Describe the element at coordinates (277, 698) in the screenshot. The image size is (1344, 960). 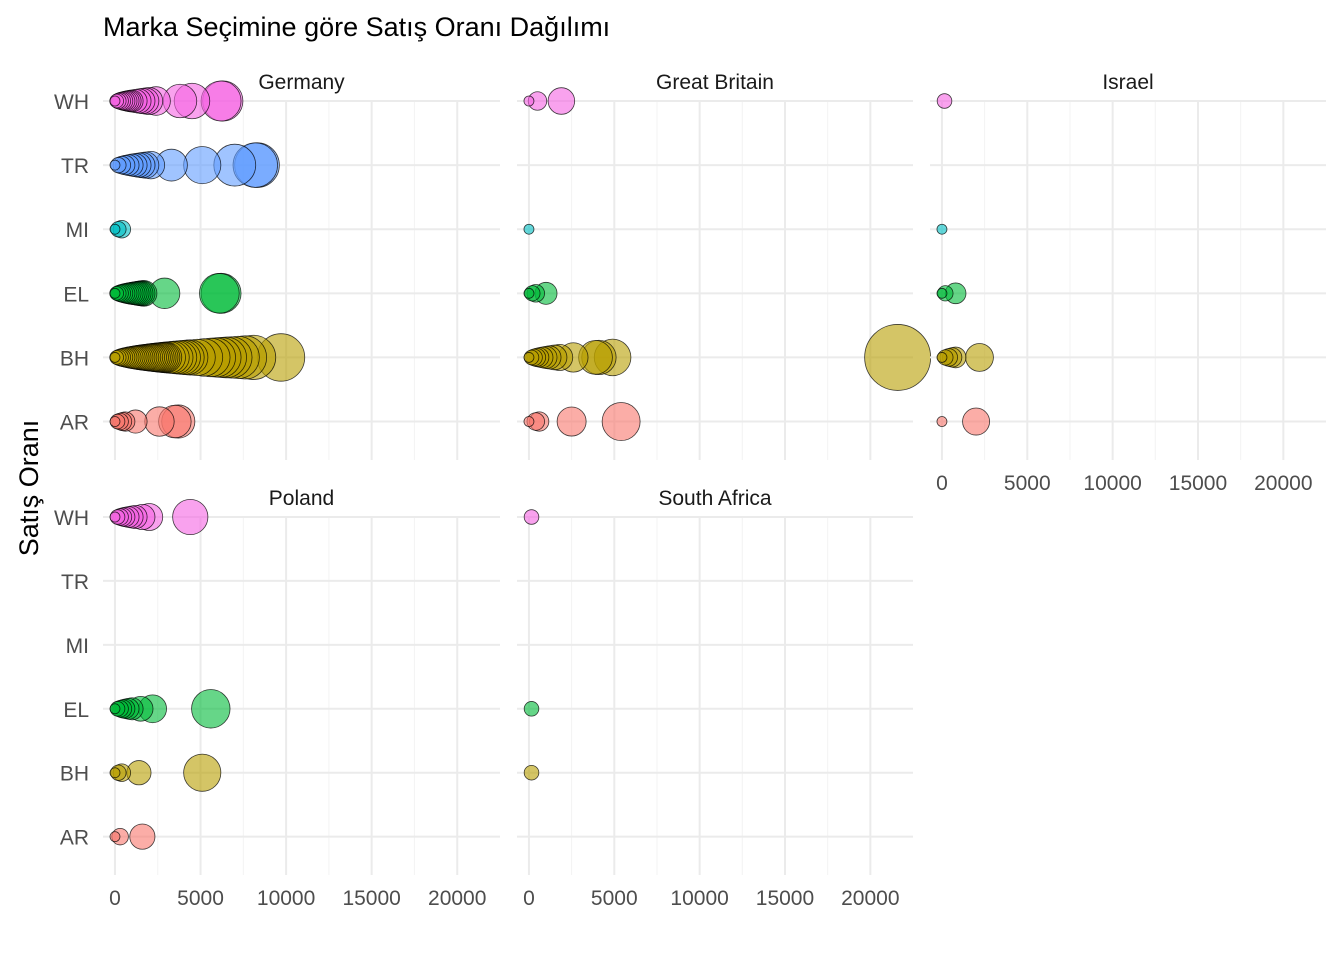
I see `facet-poland: Poland 0 5000 10000 15000 20000 AR BH EL MI TR WH` at that location.